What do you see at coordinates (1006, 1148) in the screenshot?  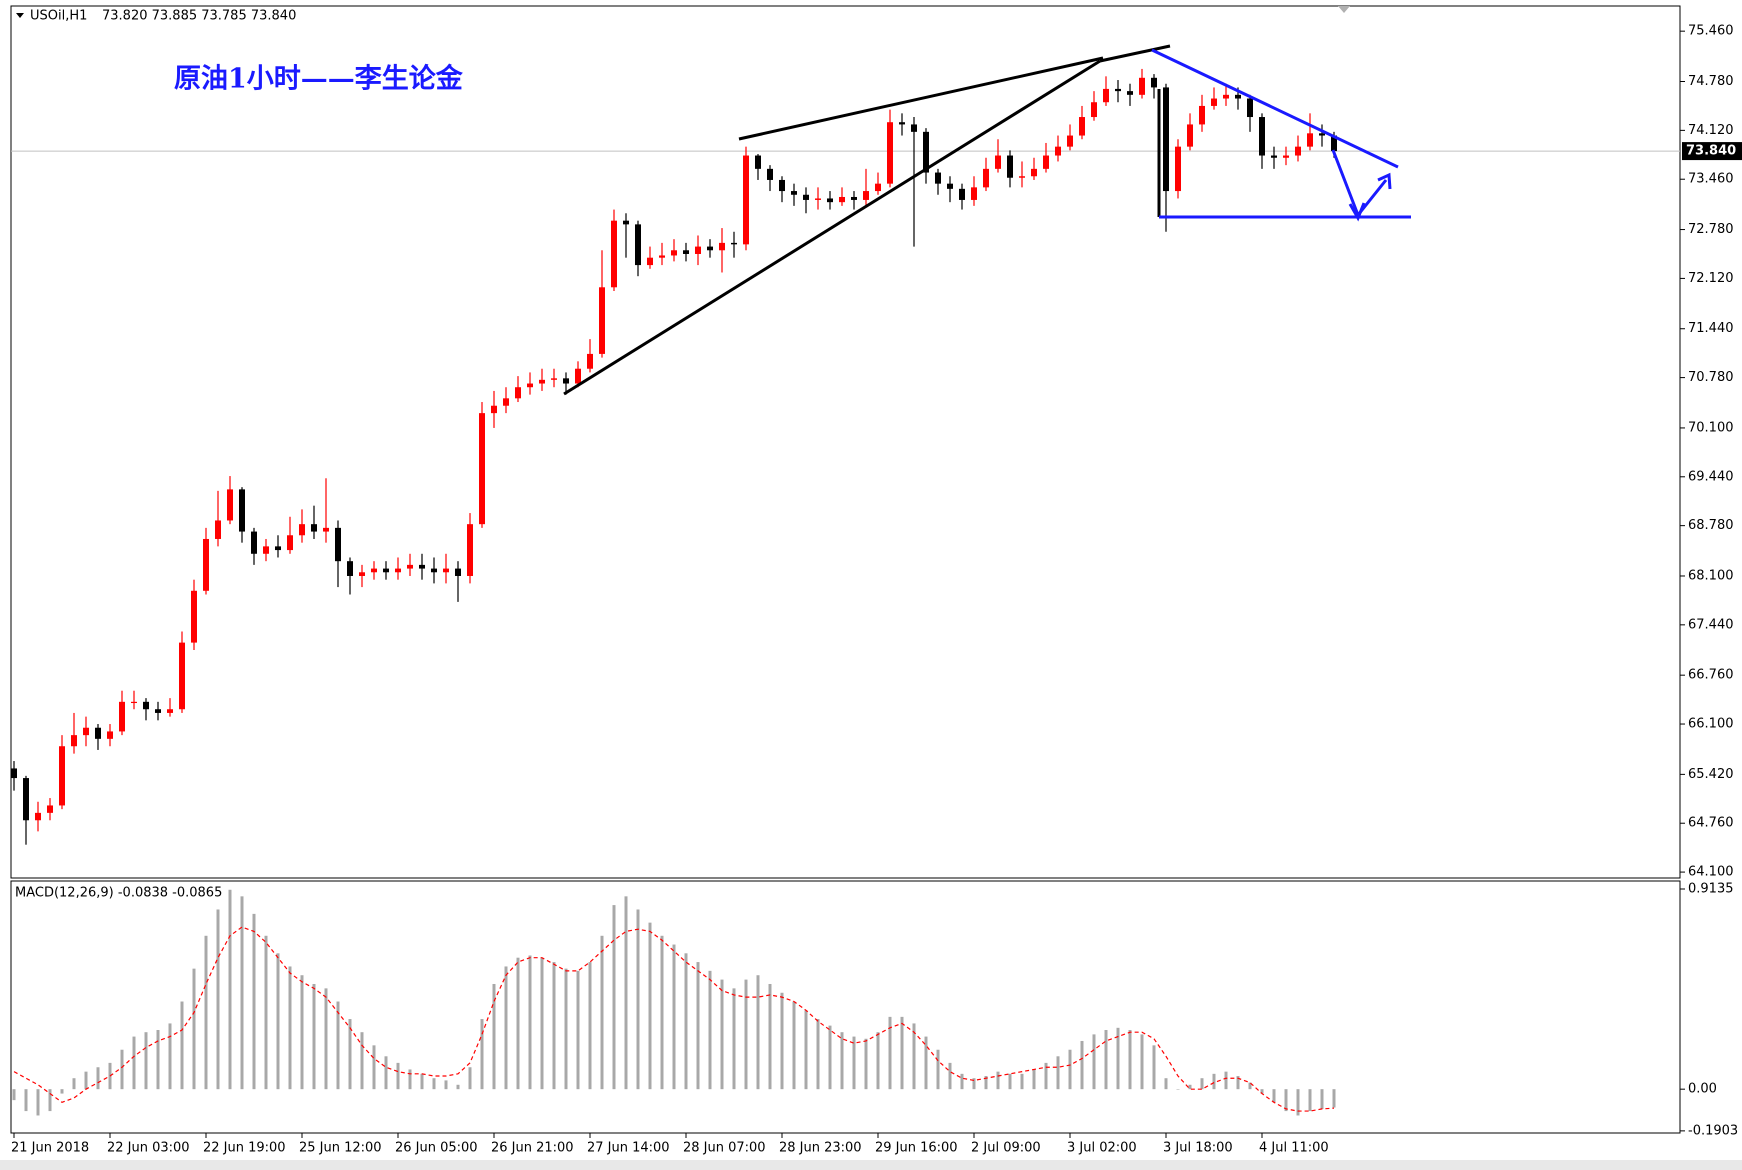 I see `x-tick-label: 2 Jul 09:00` at bounding box center [1006, 1148].